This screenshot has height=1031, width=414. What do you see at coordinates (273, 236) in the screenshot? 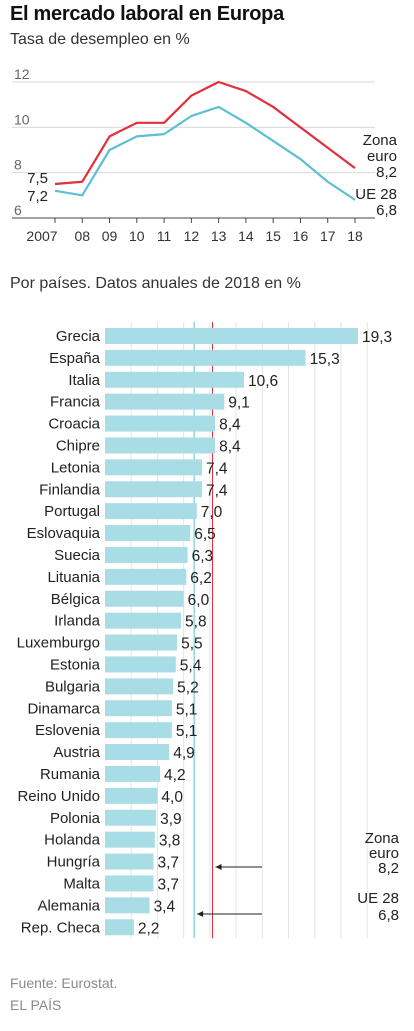
I see `x-tick-label: 15` at bounding box center [273, 236].